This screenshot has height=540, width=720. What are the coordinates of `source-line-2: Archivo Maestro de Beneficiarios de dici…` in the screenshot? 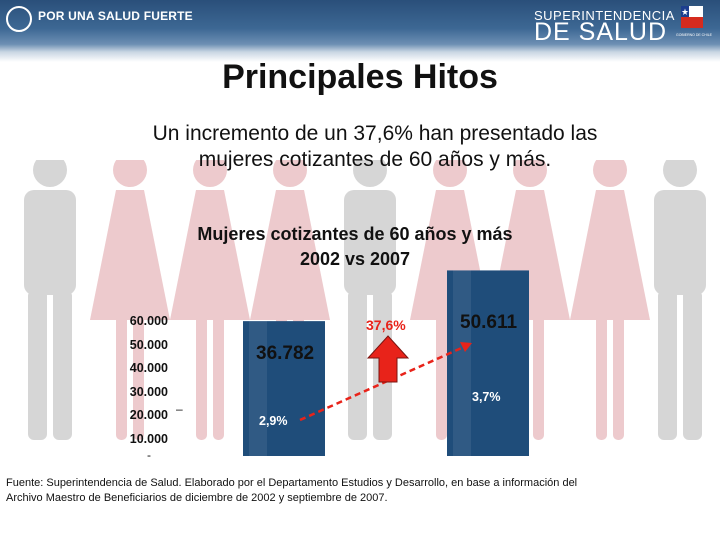 It's located at (197, 498).